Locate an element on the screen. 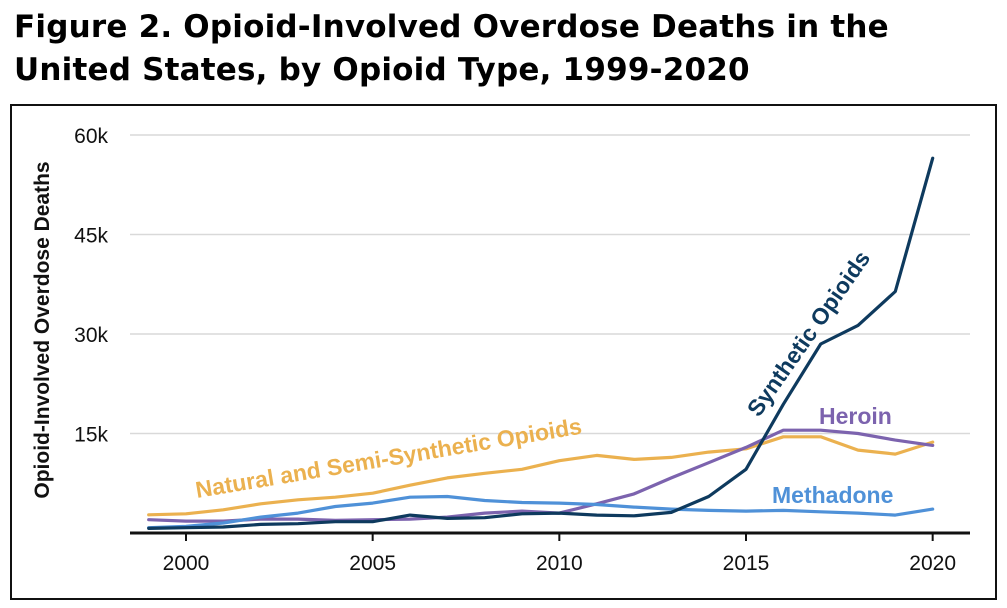 The image size is (1007, 608). y-axis-label: Opioid-Involved Overdose Deaths is located at coordinates (42, 329).